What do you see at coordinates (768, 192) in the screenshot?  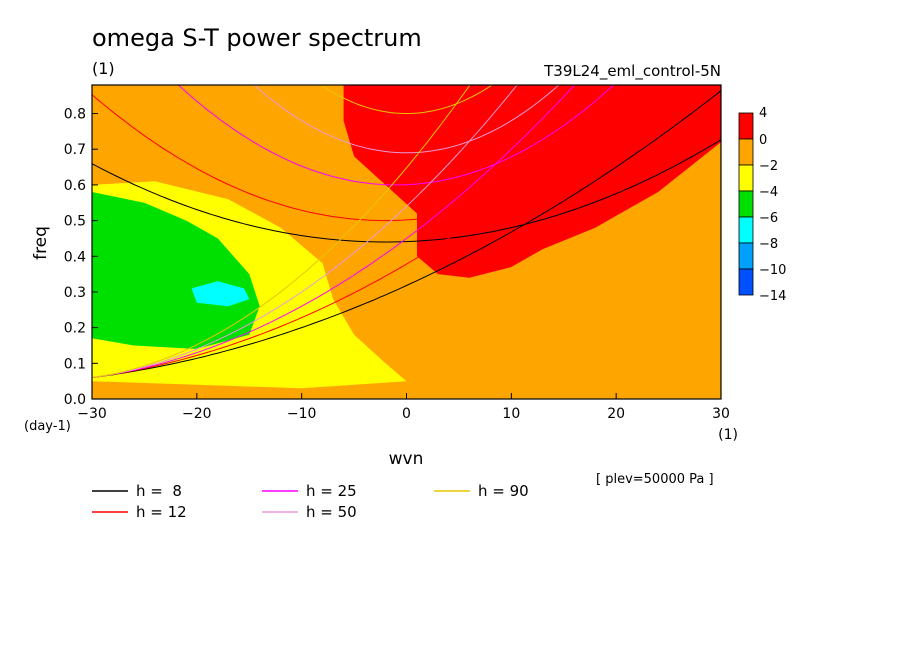 I see `colorbar-label: −4` at bounding box center [768, 192].